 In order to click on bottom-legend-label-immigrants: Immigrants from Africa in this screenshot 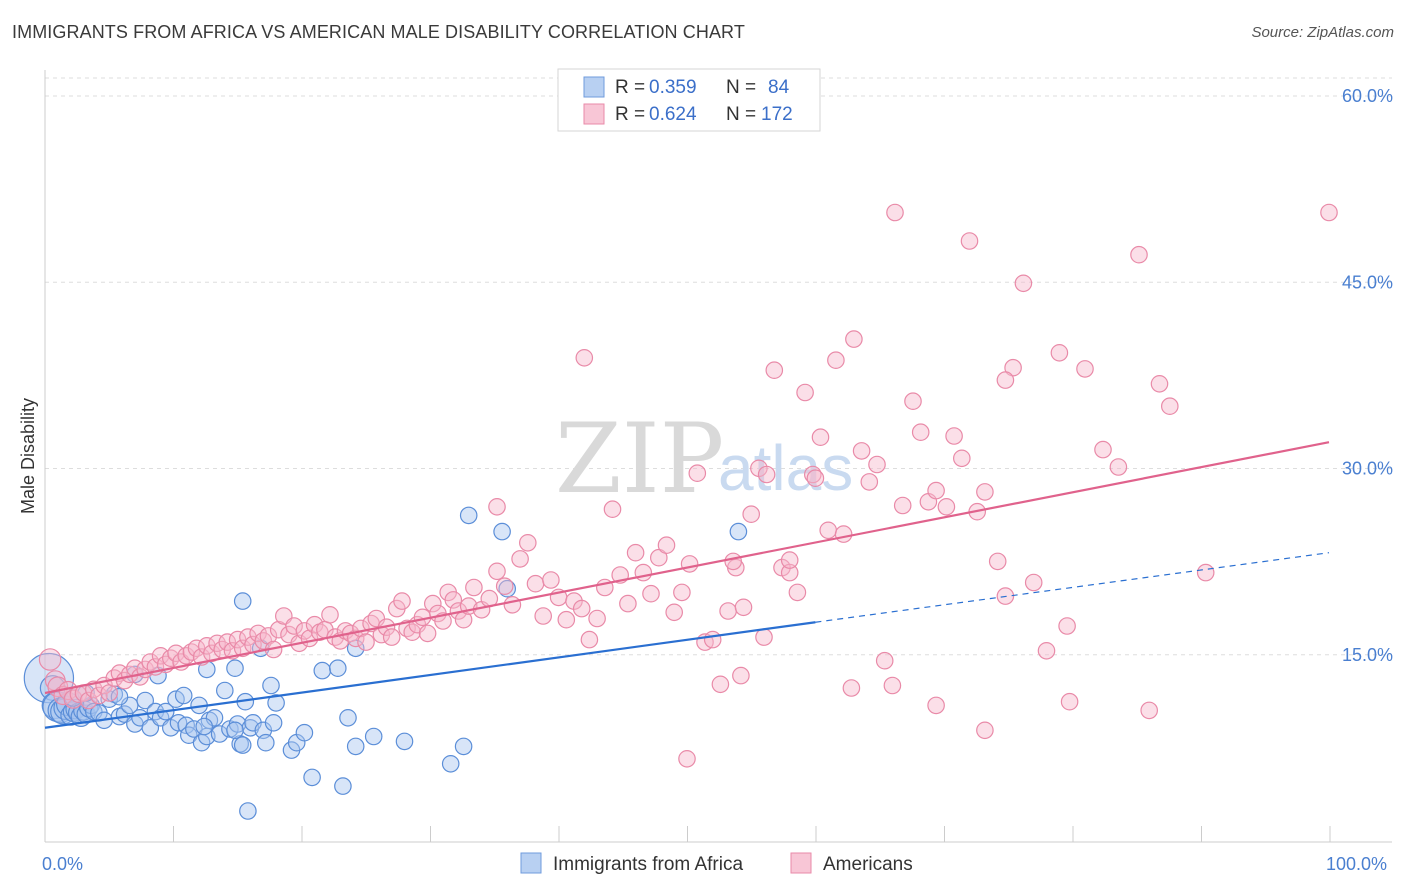, I will do `click(648, 864)`.